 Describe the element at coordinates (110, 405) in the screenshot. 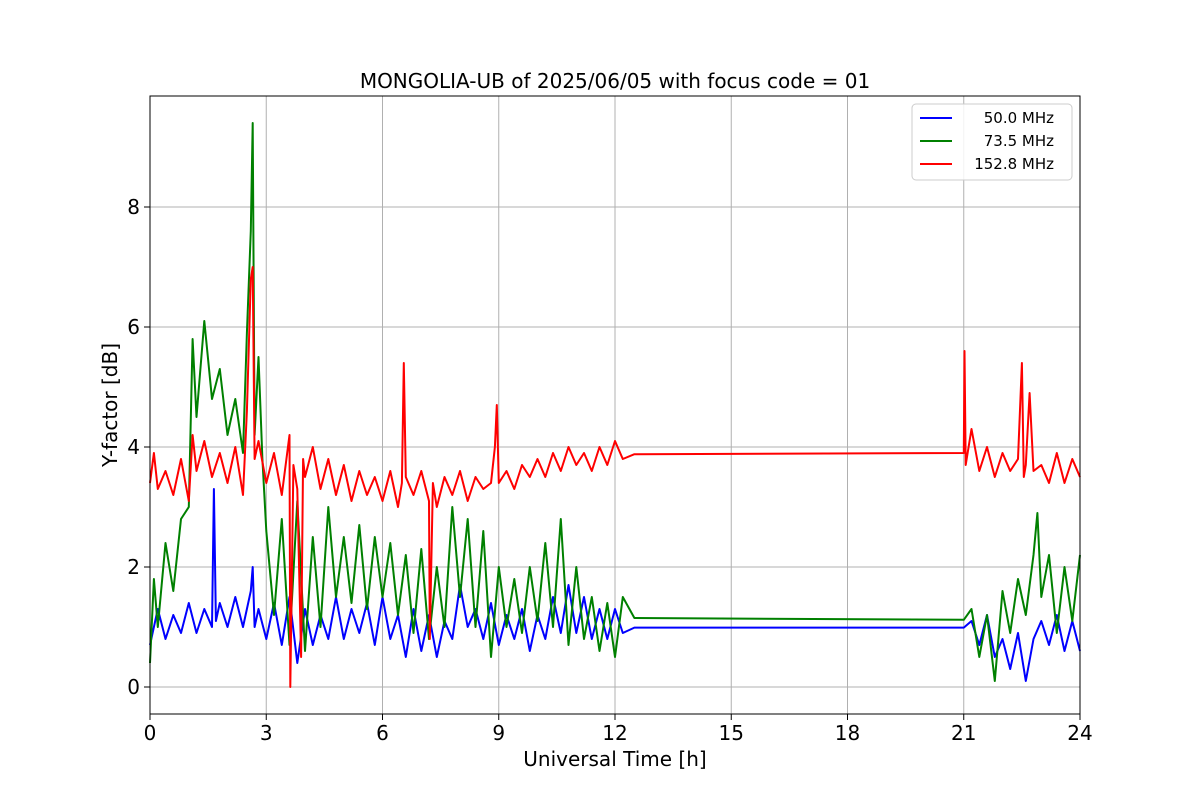

I see `y-axis-label: Y-factor [dB]` at that location.